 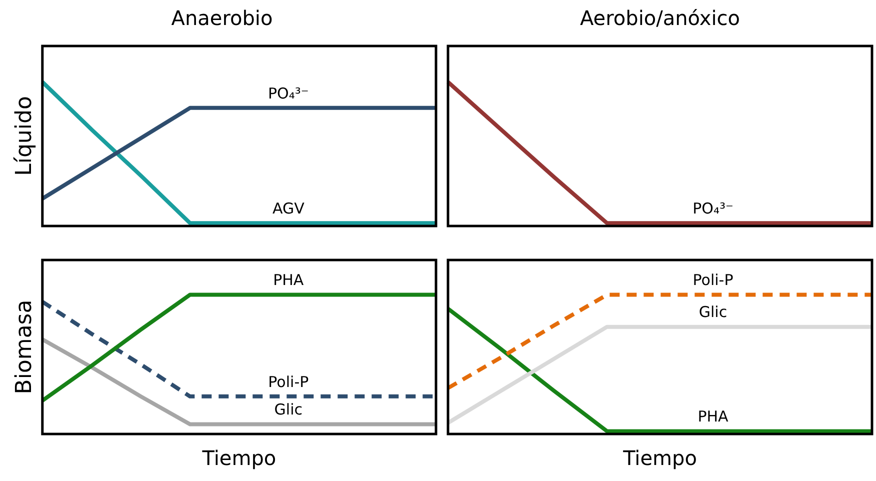 What do you see at coordinates (660, 18) in the screenshot?
I see `chart-title: Aerobio/anóxico` at bounding box center [660, 18].